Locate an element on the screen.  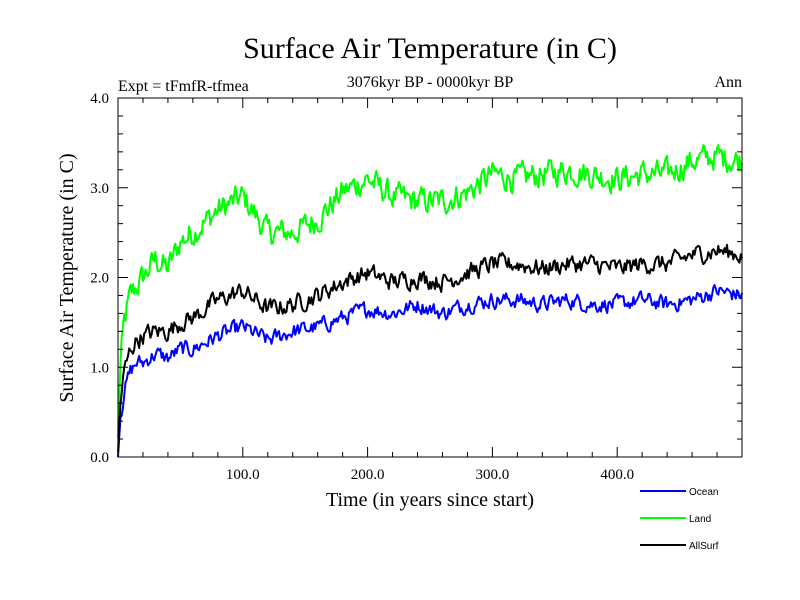
legend: Ocean Land AllSurf is located at coordinates (679, 519).